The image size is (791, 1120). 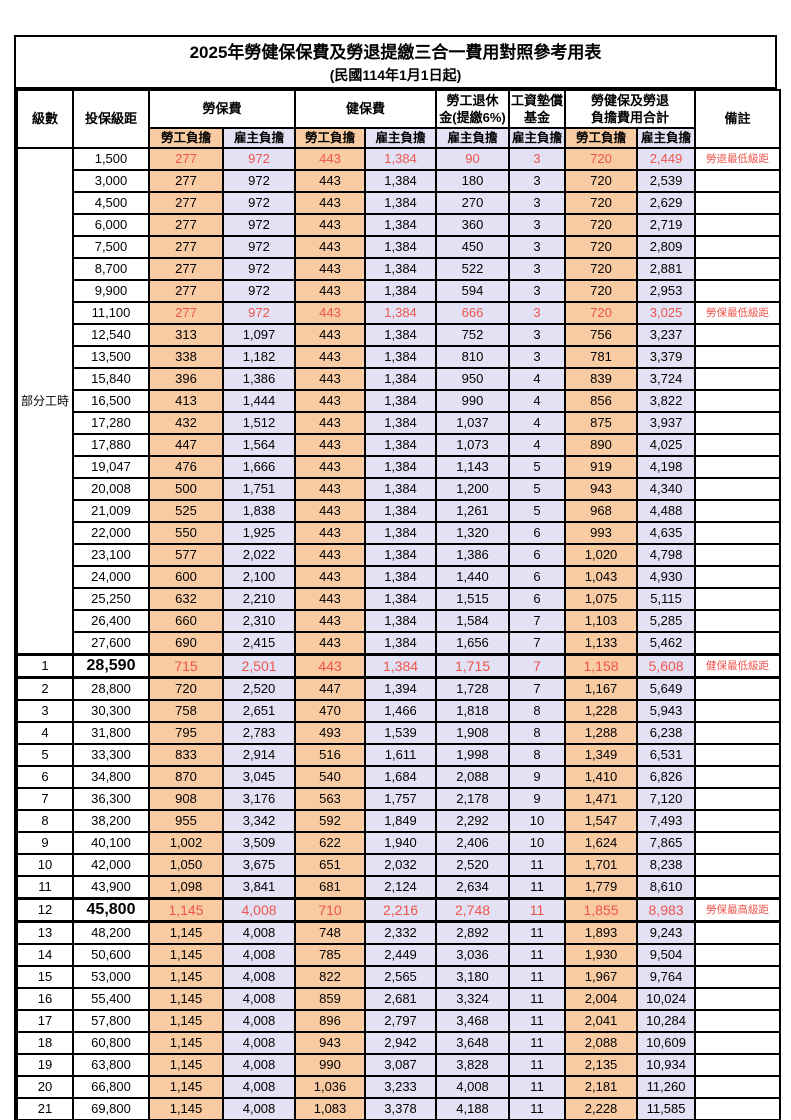 I want to click on cell-value: 833, so click(x=186, y=755).